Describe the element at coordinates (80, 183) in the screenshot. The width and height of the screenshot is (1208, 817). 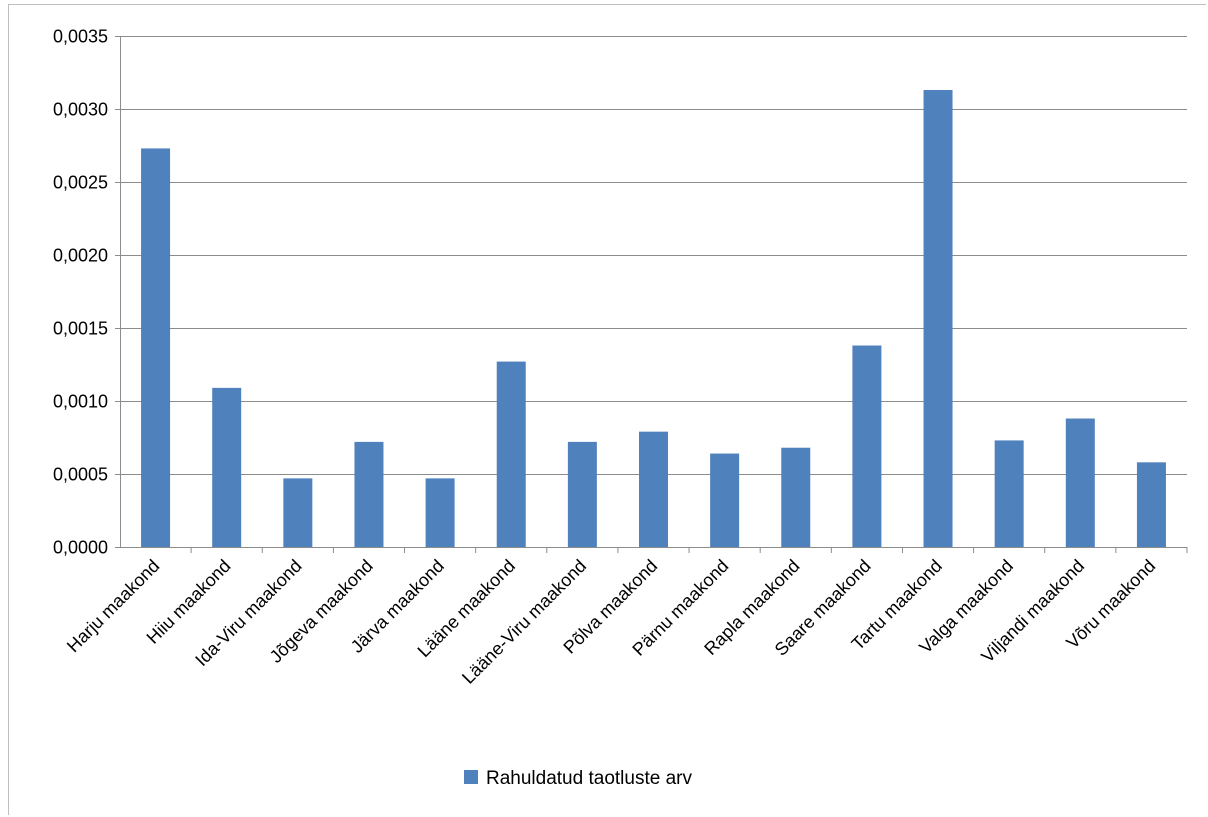
I see `y-tick-label: 0,0025` at that location.